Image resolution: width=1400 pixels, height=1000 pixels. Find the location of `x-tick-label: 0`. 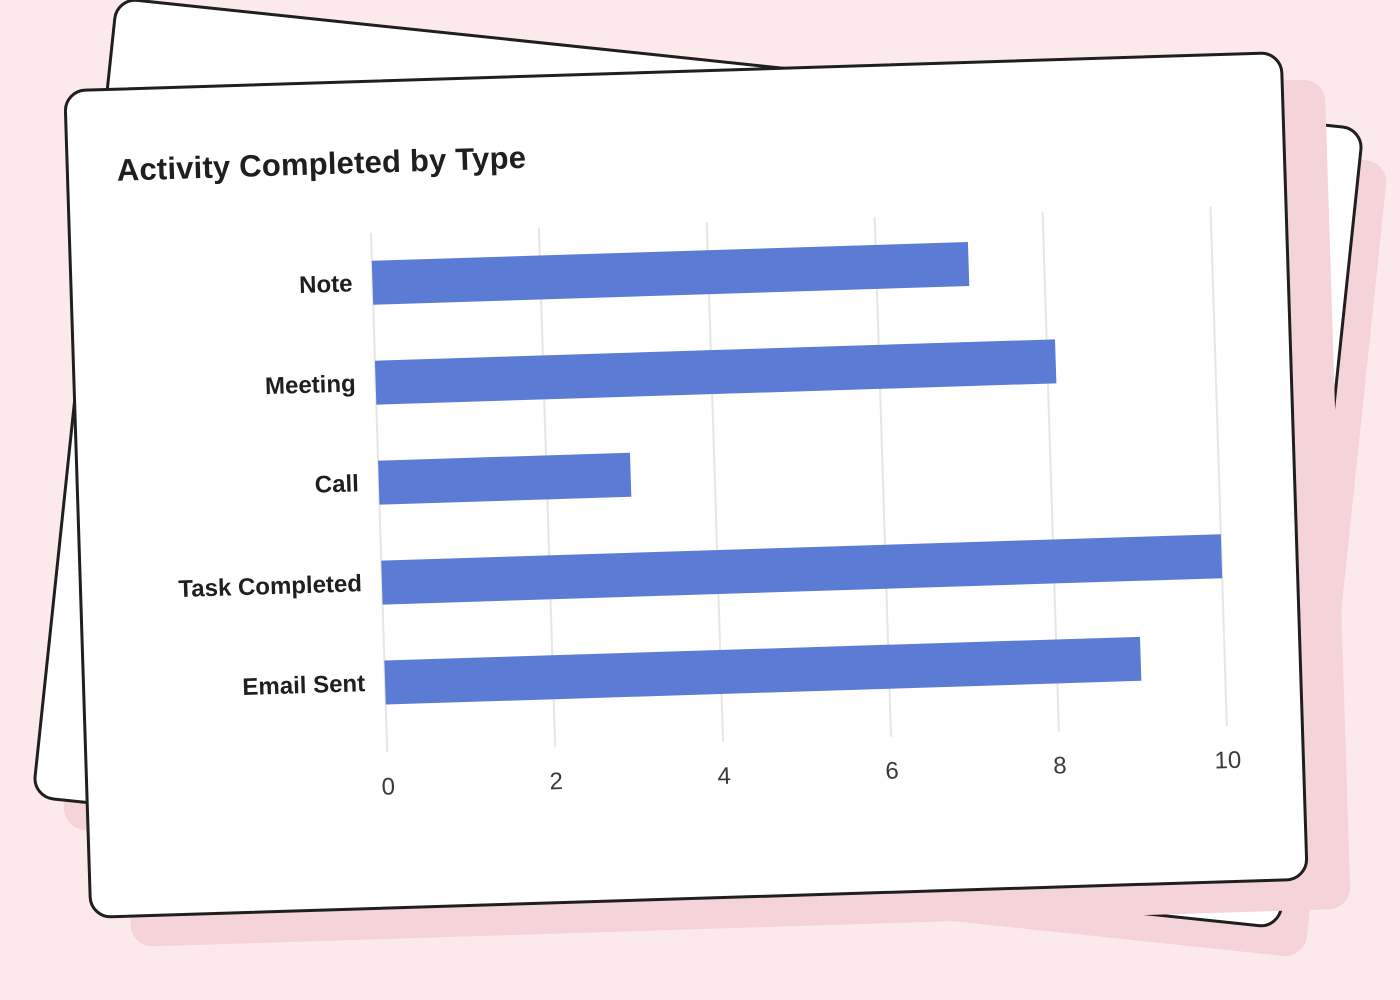

x-tick-label: 0 is located at coordinates (388, 786).